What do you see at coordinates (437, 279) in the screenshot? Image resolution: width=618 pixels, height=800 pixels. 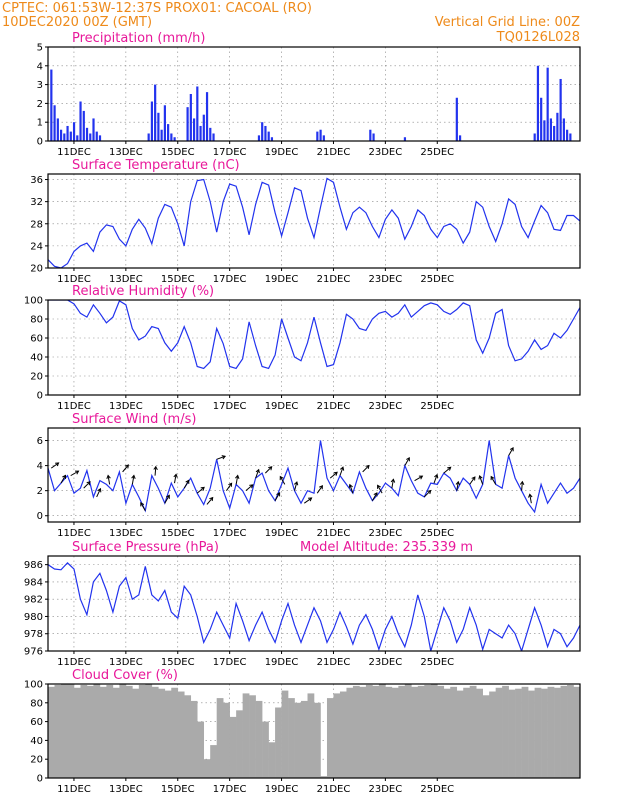 I see `x-tick-label: 25DEC` at bounding box center [437, 279].